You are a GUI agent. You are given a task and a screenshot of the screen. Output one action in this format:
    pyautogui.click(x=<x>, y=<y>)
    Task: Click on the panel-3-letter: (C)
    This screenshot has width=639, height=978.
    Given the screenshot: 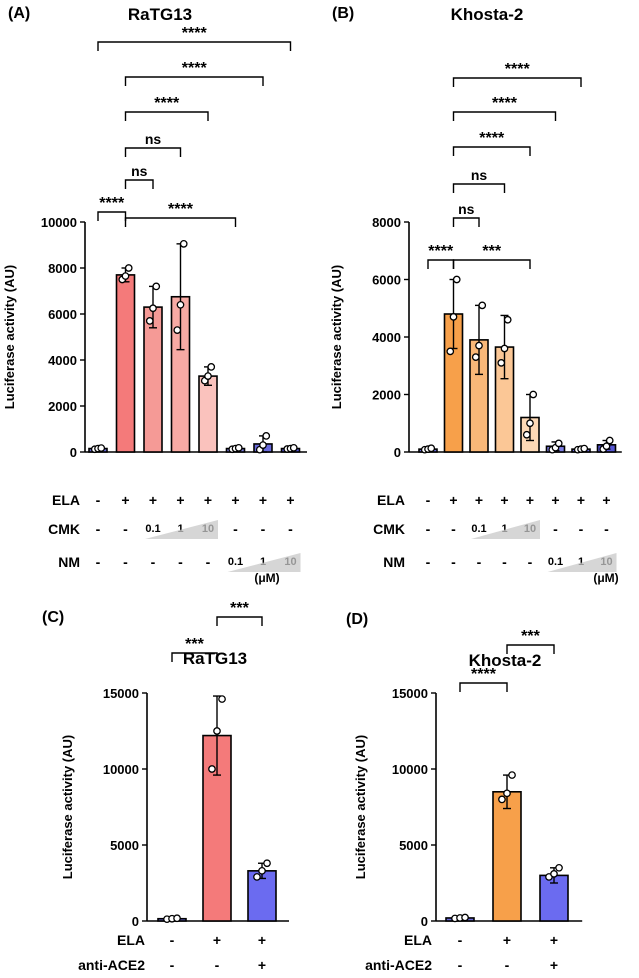 What is the action you would take?
    pyautogui.click(x=53, y=617)
    